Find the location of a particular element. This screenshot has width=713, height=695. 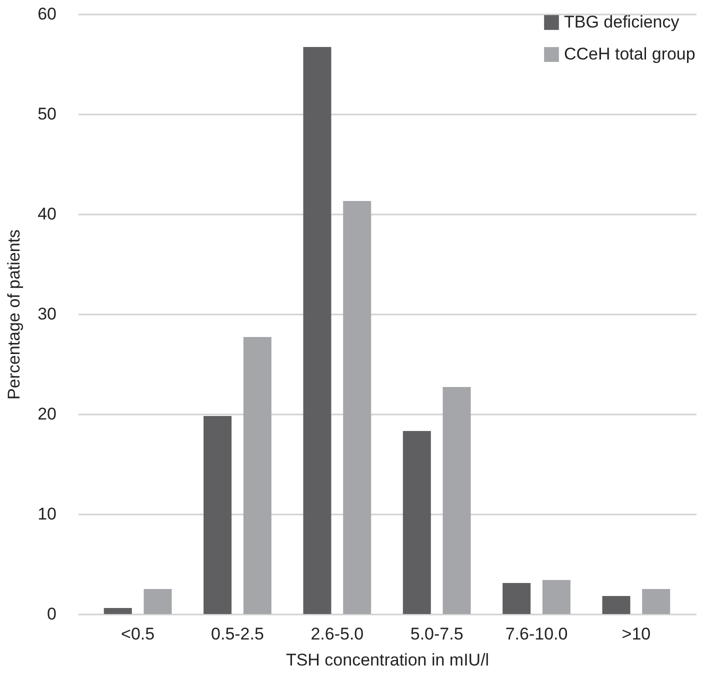

y-tick-label: 50 is located at coordinates (47, 114).